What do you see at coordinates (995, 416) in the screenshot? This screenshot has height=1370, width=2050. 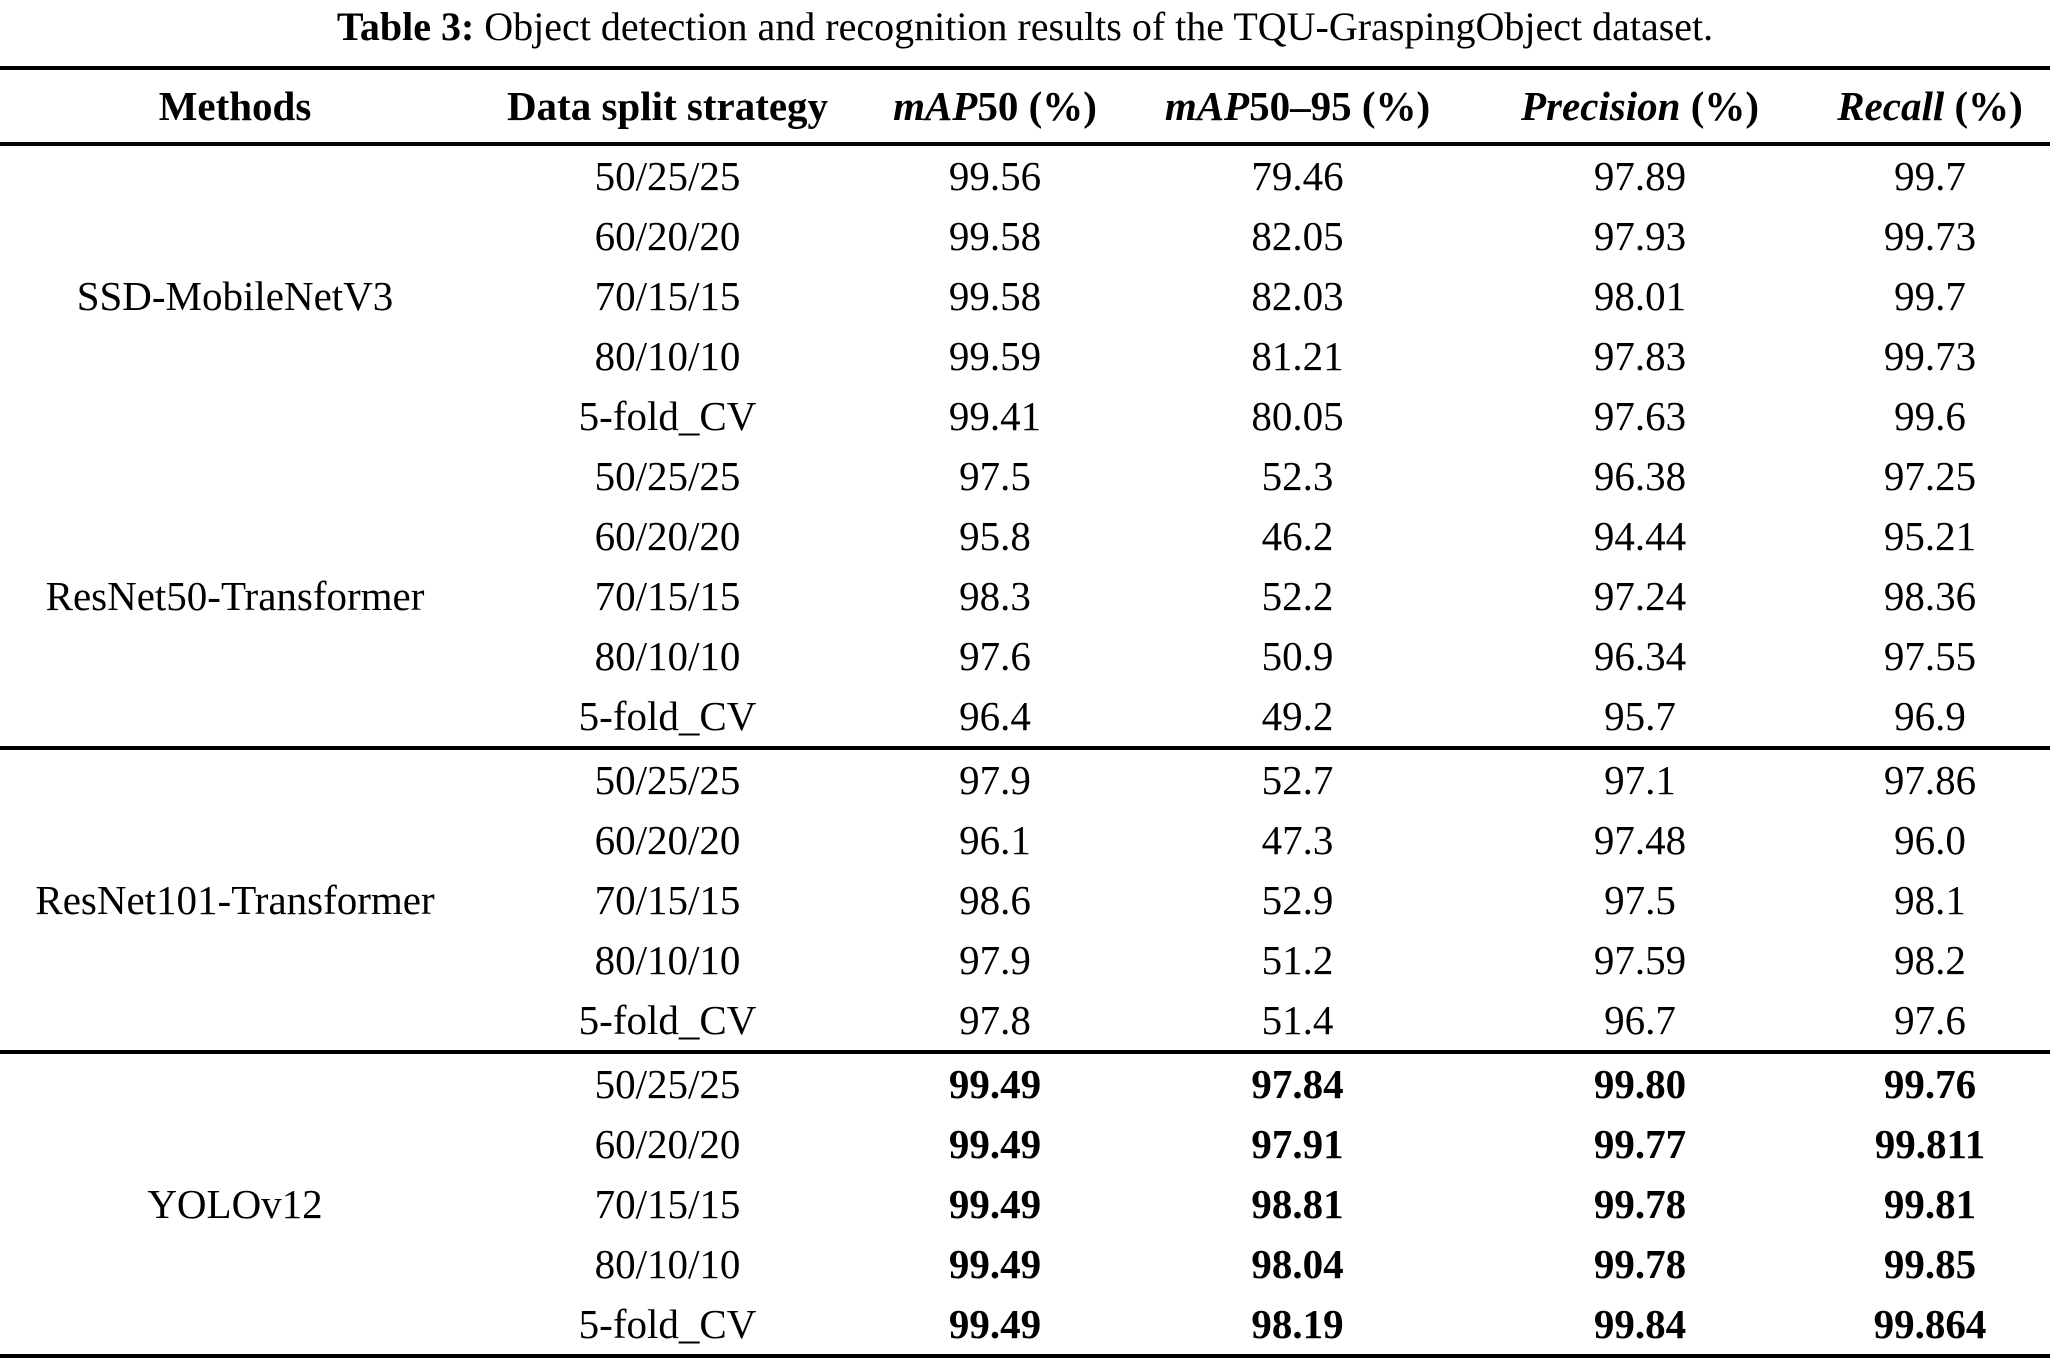 I see `map50-cell: 99.41` at bounding box center [995, 416].